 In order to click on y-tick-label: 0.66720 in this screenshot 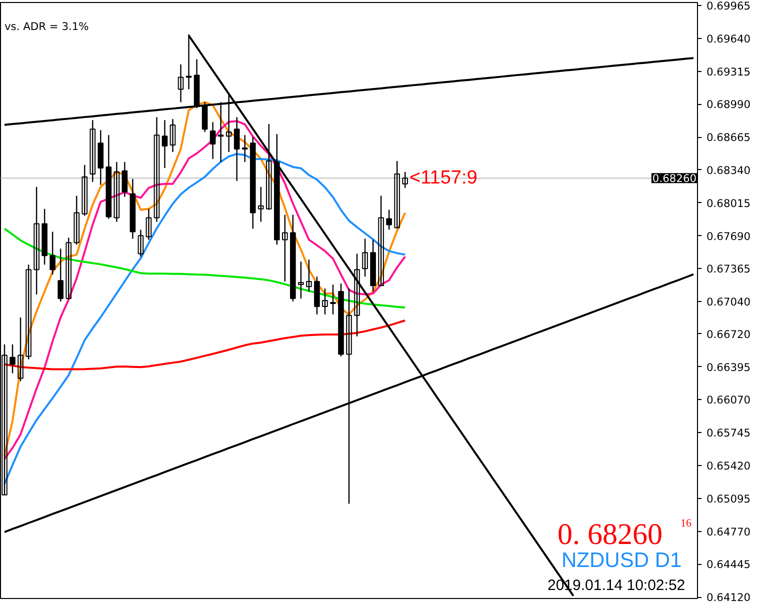, I will do `click(728, 334)`.